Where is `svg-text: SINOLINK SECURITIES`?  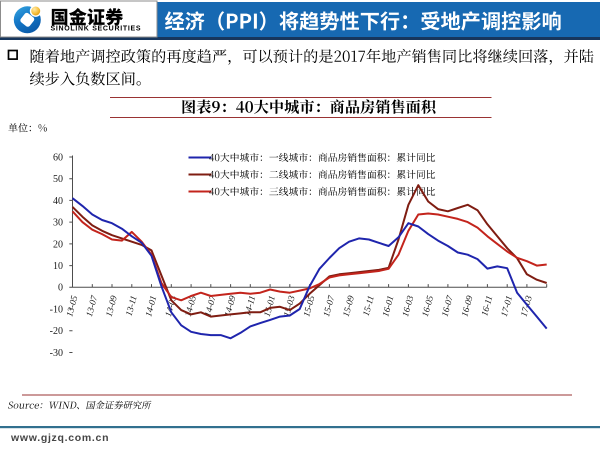 svg-text: SINOLINK SECURITIES is located at coordinates (96, 28).